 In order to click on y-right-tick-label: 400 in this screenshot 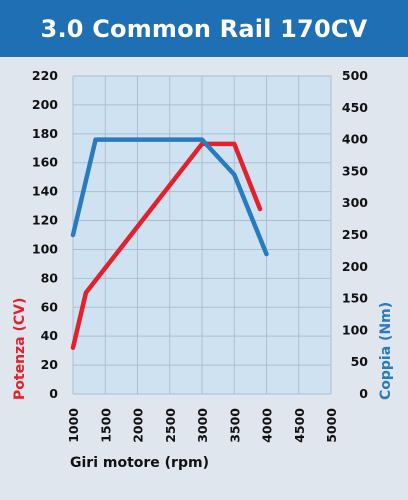, I will do `click(355, 139)`.